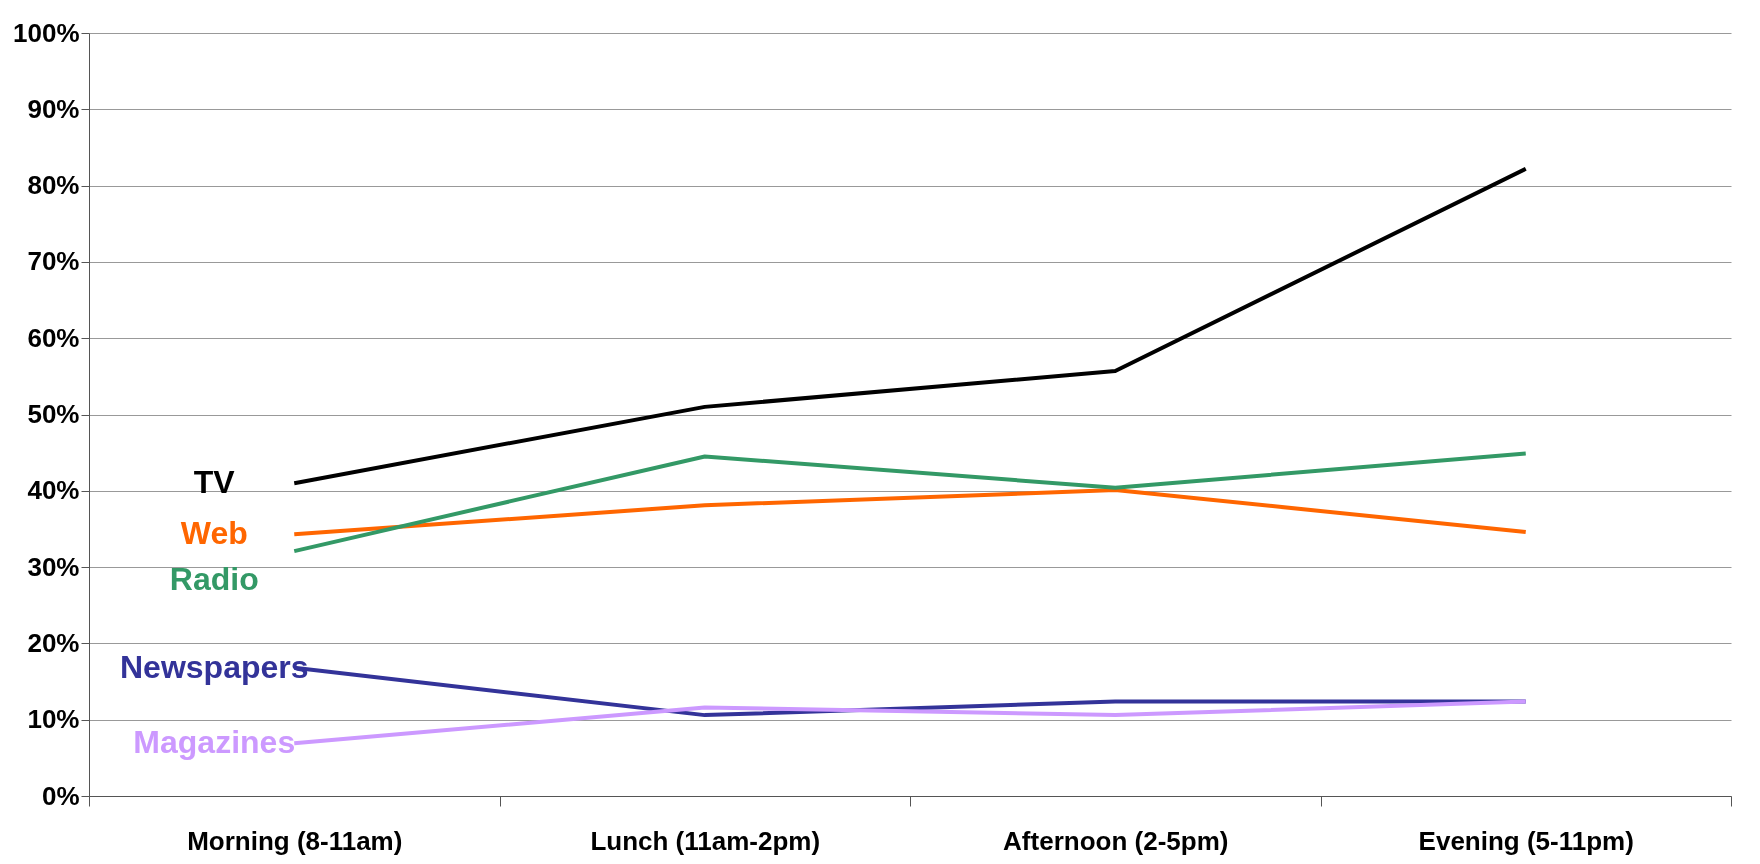 The height and width of the screenshot is (864, 1760). What do you see at coordinates (214, 666) in the screenshot?
I see `series-label: Newspapers` at bounding box center [214, 666].